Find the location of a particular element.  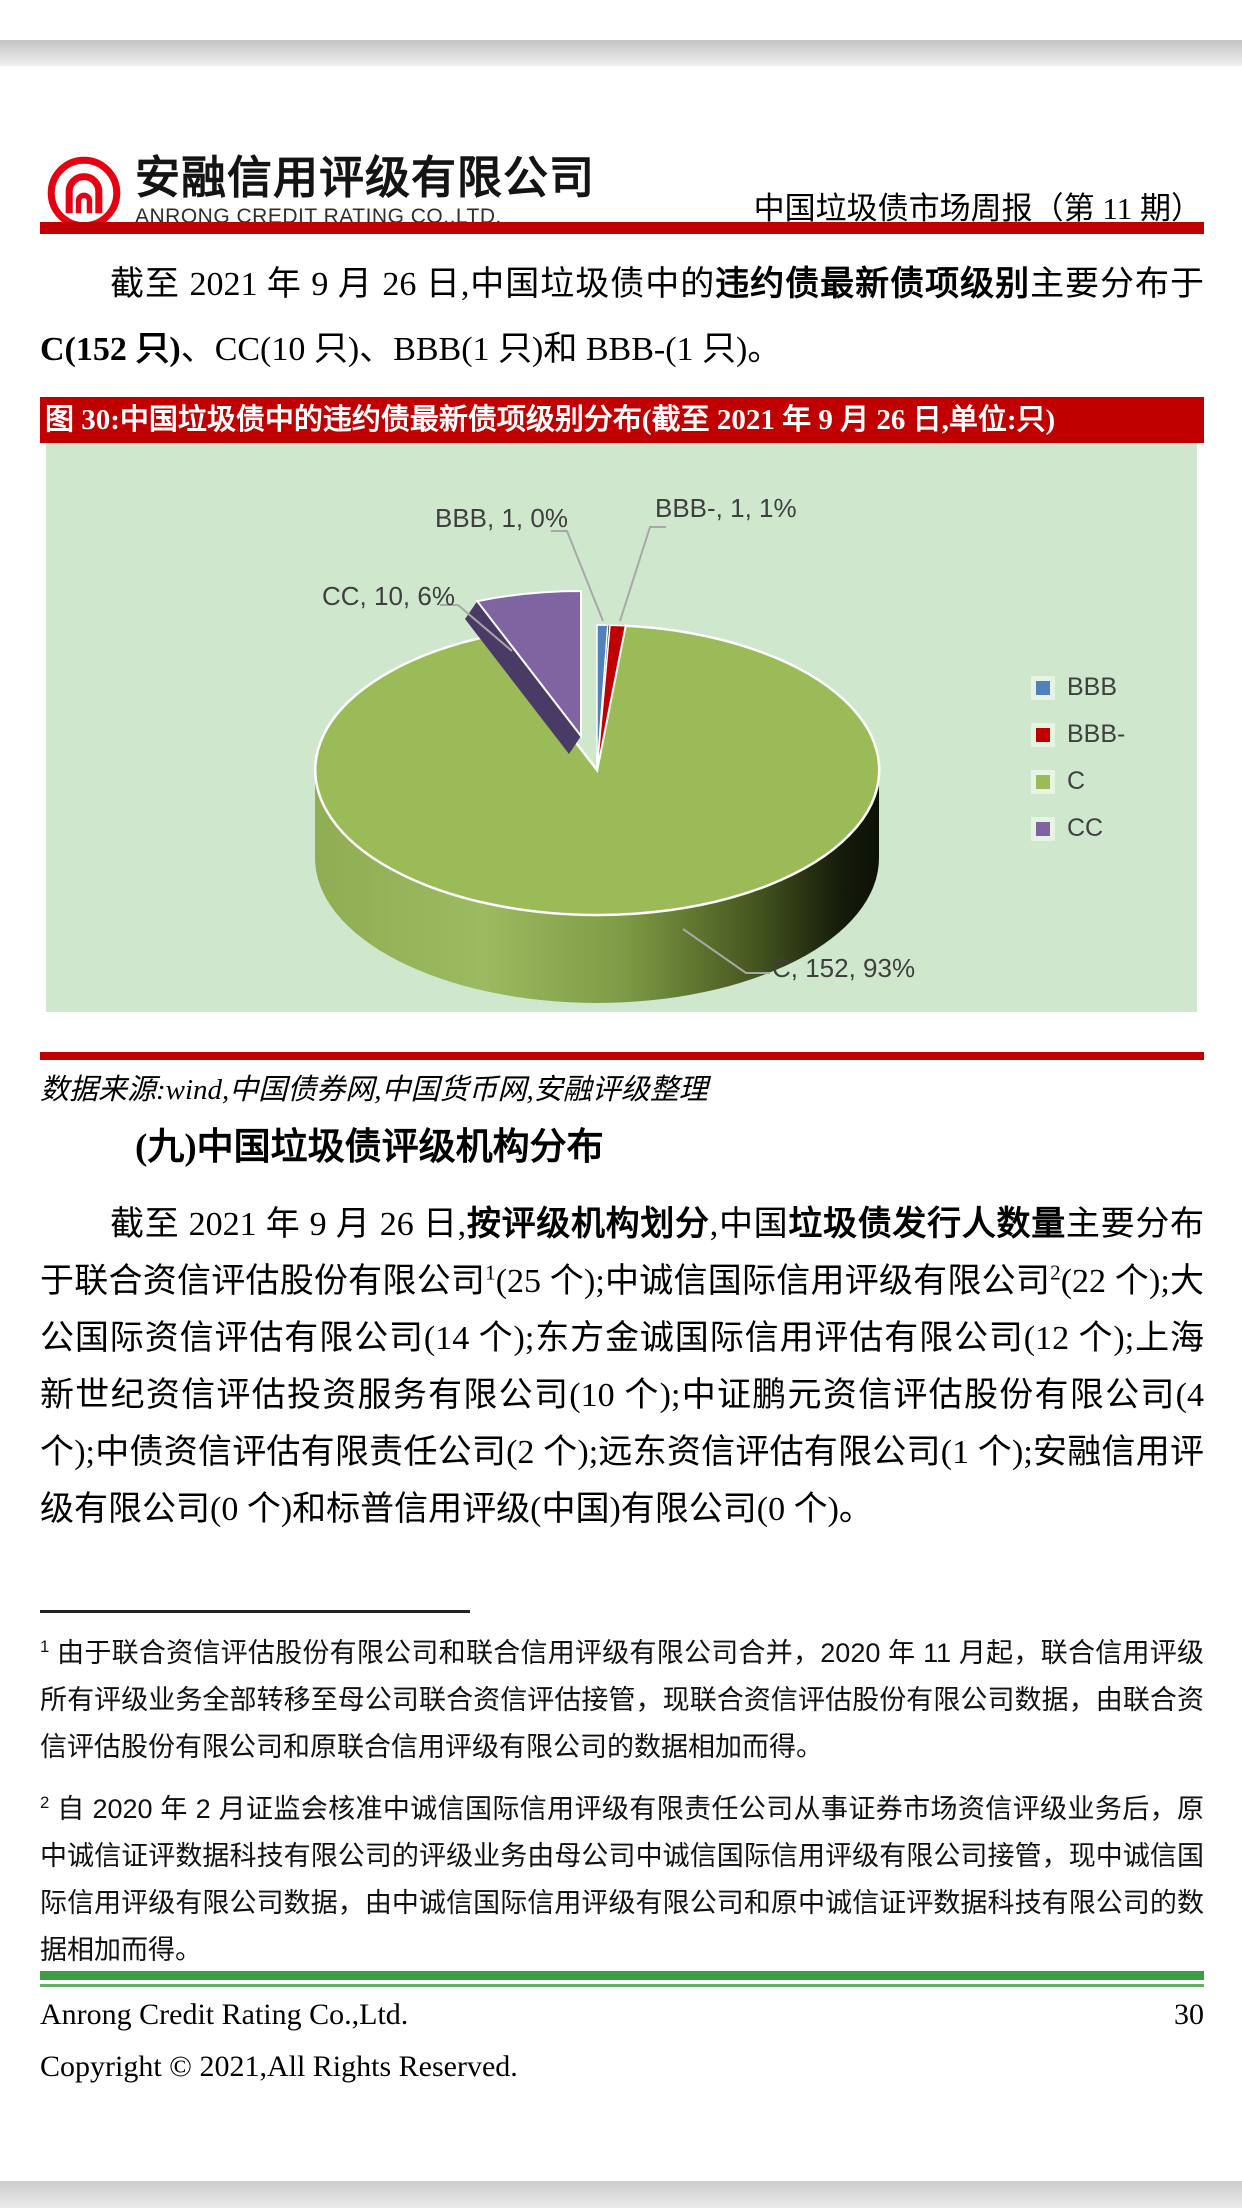

legend-item-c: C is located at coordinates (1078, 781).